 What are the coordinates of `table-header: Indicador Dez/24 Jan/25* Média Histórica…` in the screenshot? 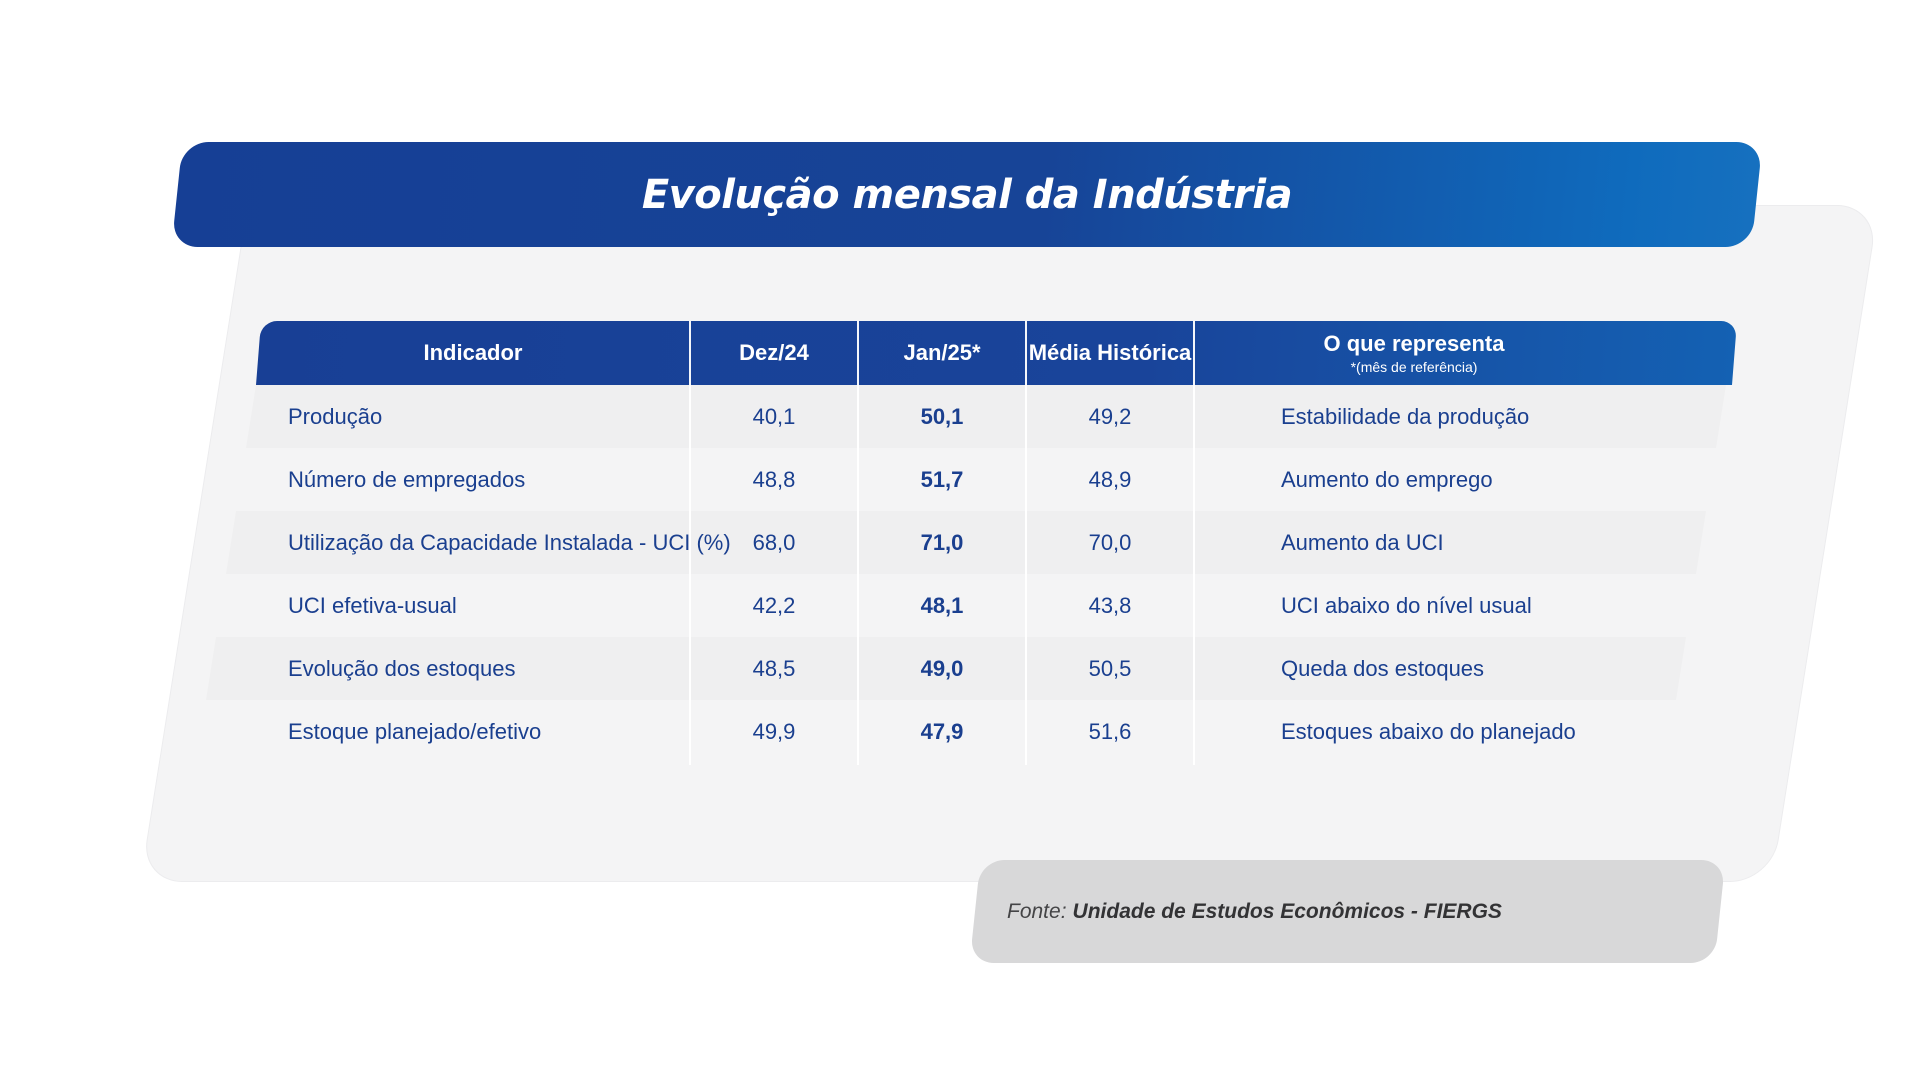 It's located at (960, 353).